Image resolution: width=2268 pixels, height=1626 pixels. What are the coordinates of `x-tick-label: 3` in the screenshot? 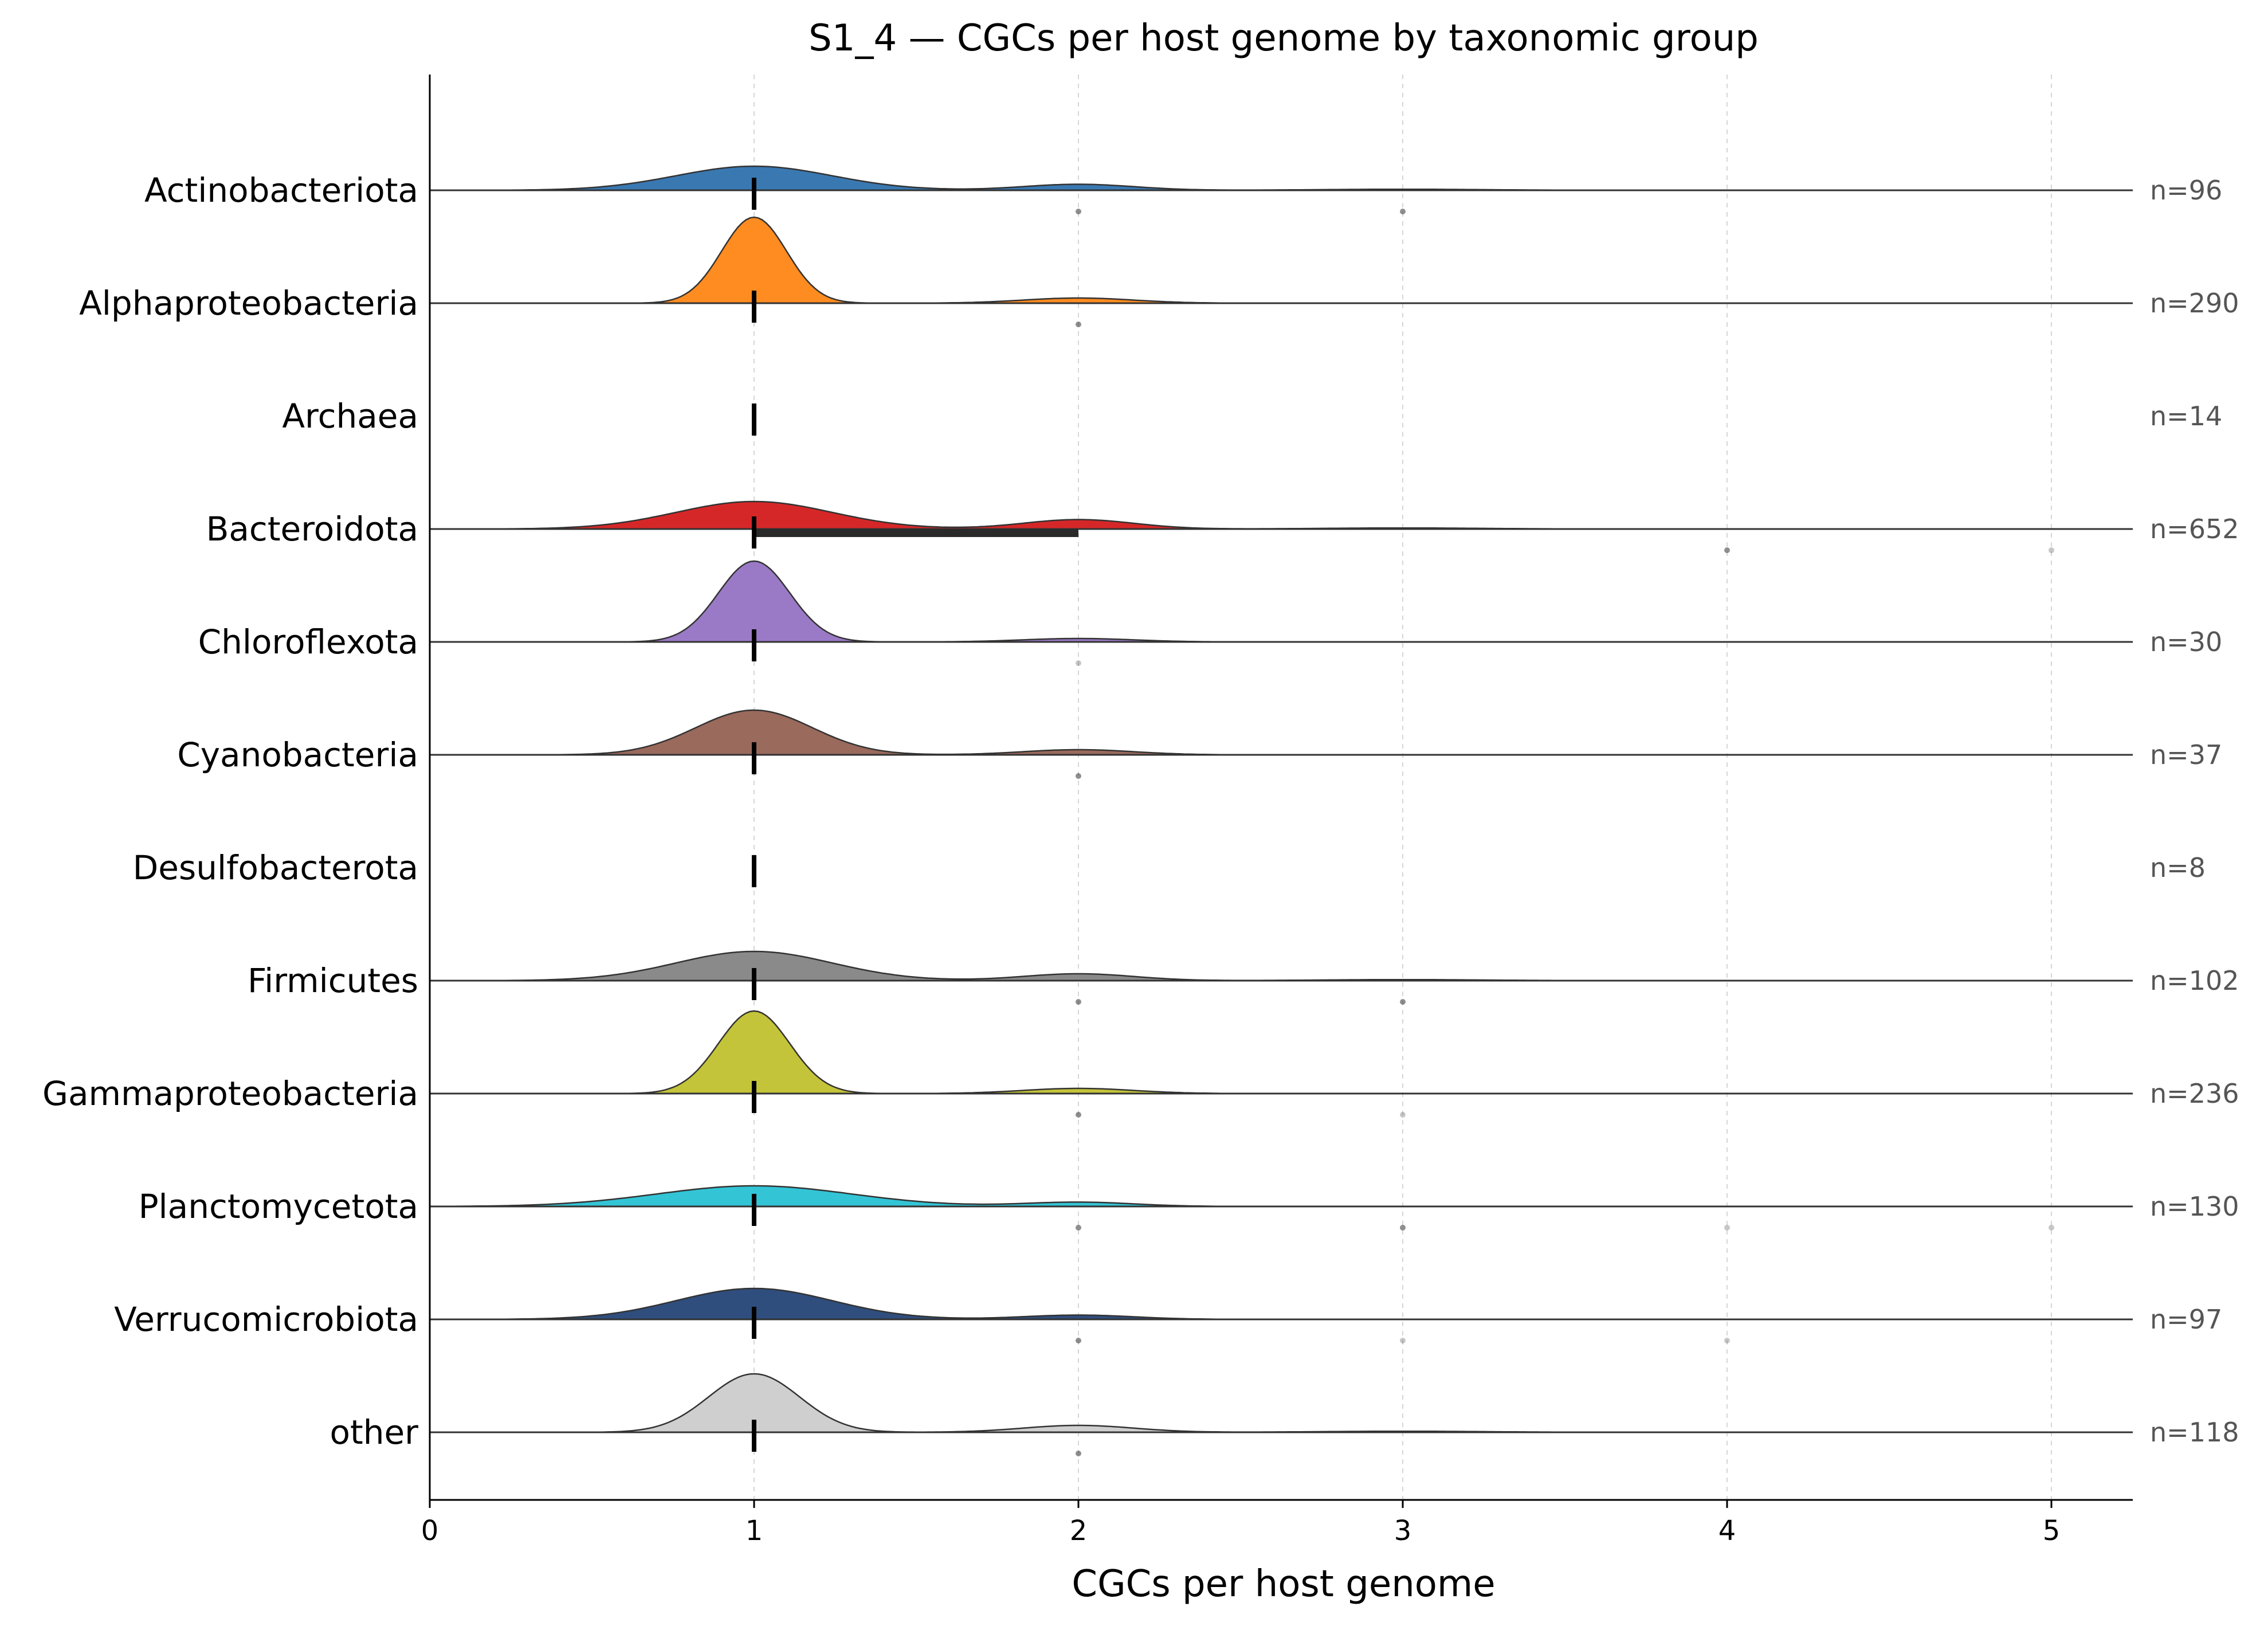 It's located at (1403, 1531).